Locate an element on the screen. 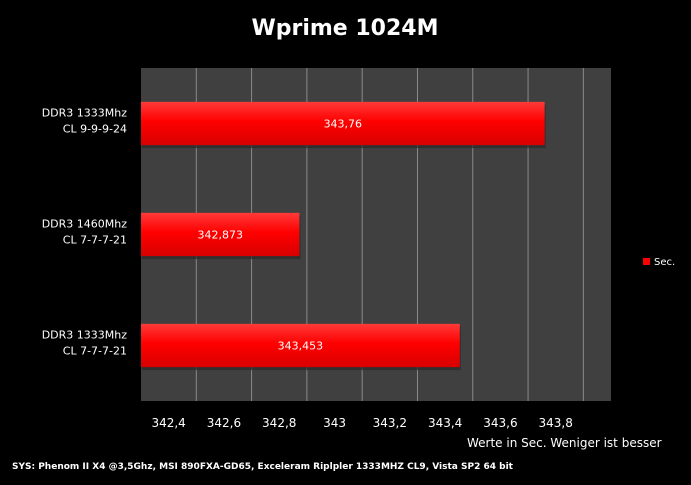  x-tick-label: 342,8 is located at coordinates (279, 423).